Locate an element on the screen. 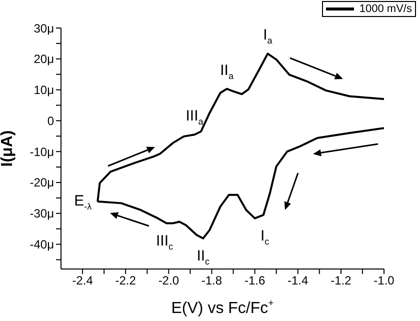  y-tick-label: 0 is located at coordinates (50, 121).